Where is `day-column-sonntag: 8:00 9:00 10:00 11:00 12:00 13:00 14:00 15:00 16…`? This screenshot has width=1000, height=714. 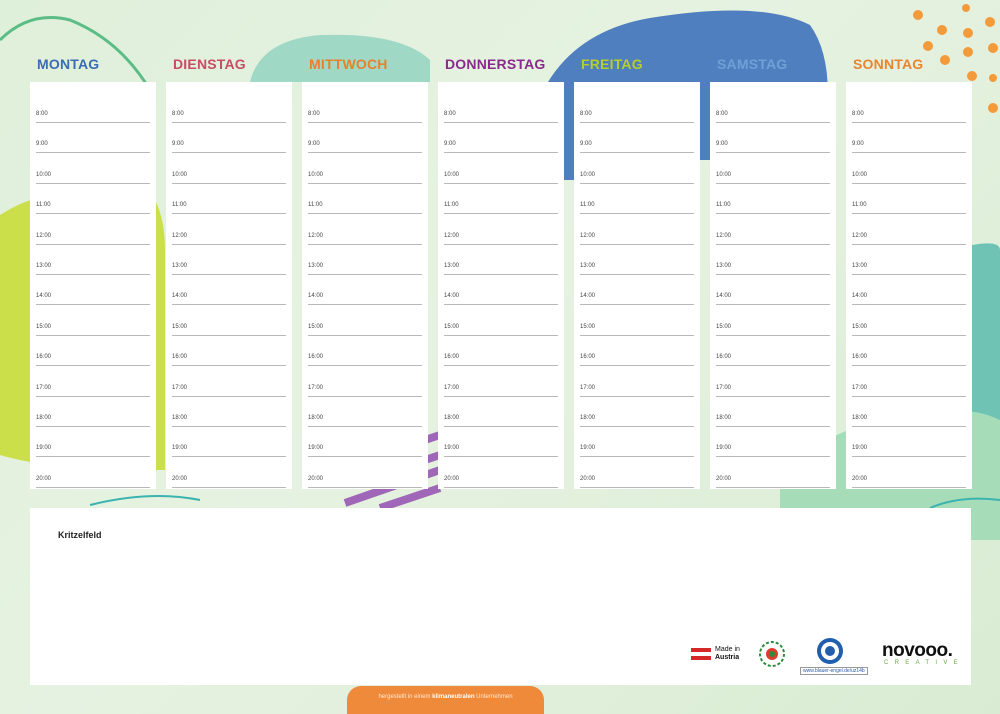 day-column-sonntag: 8:00 9:00 10:00 11:00 12:00 13:00 14:00 15:00 16… is located at coordinates (909, 285).